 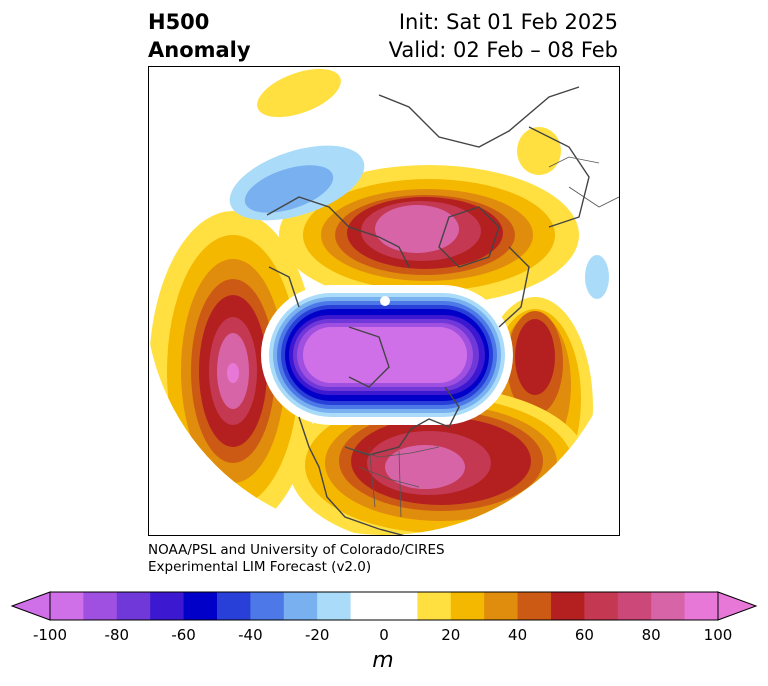 I want to click on colorbar-tick-label: 80, so click(x=651, y=635).